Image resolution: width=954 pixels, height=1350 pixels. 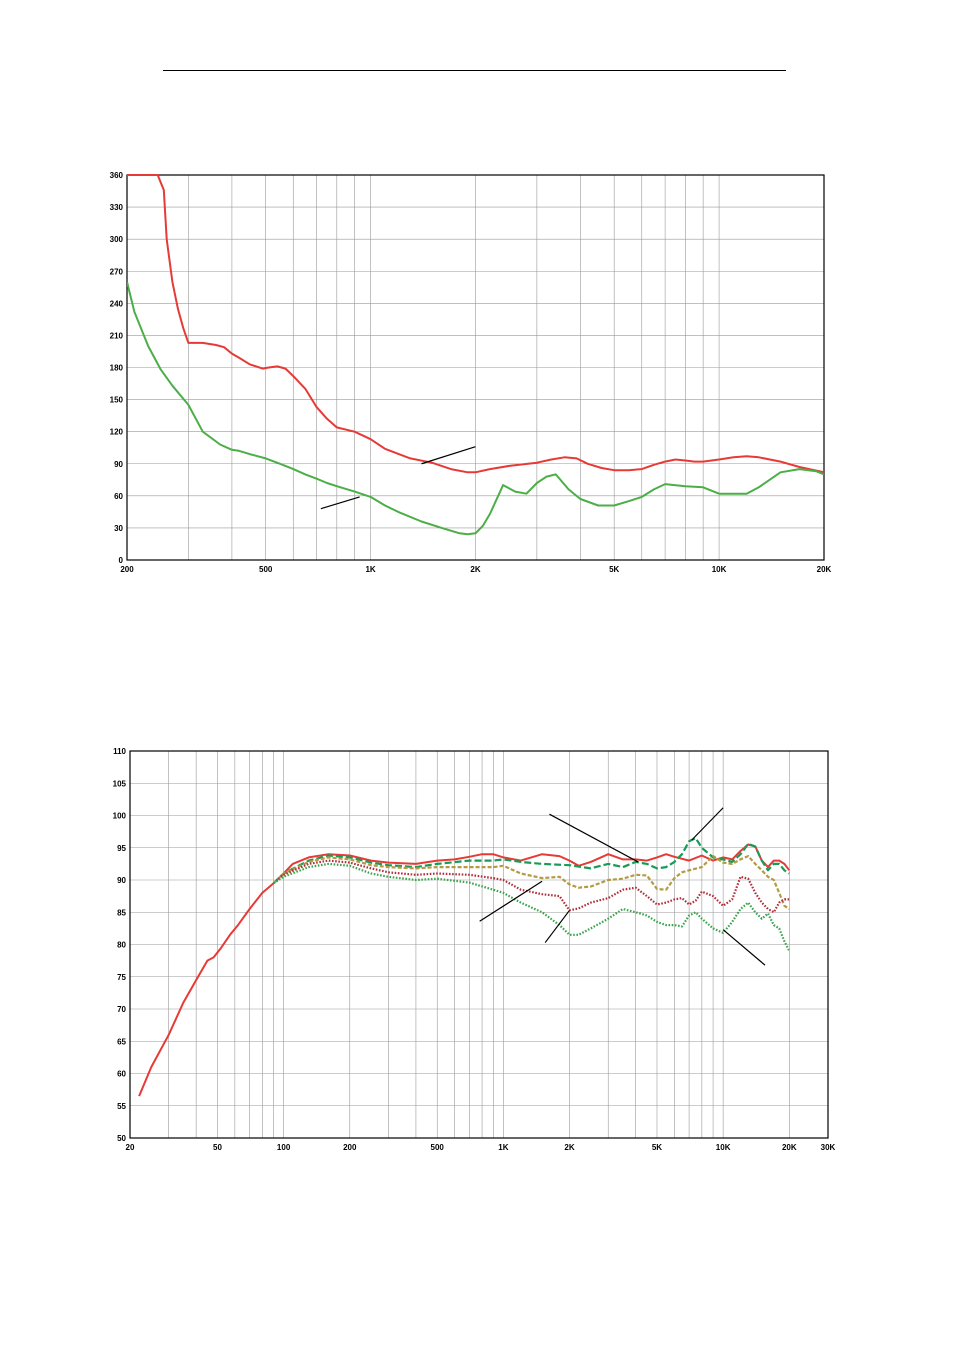 What do you see at coordinates (121, 1009) in the screenshot?
I see `y-tick-label: 70` at bounding box center [121, 1009].